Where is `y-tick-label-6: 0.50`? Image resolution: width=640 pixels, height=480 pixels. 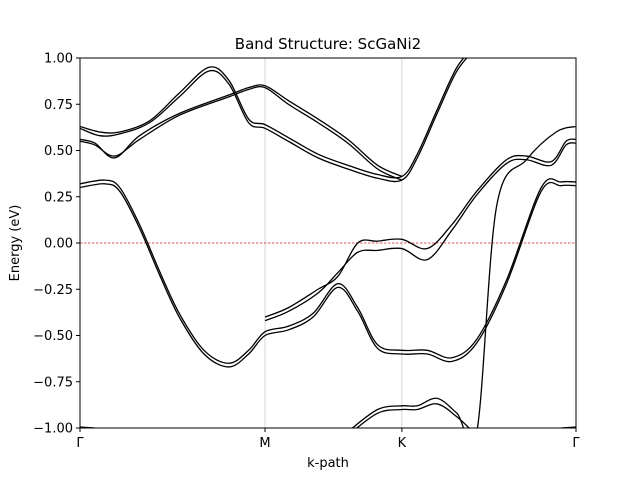
y-tick-label-6: 0.50 is located at coordinates (58, 151).